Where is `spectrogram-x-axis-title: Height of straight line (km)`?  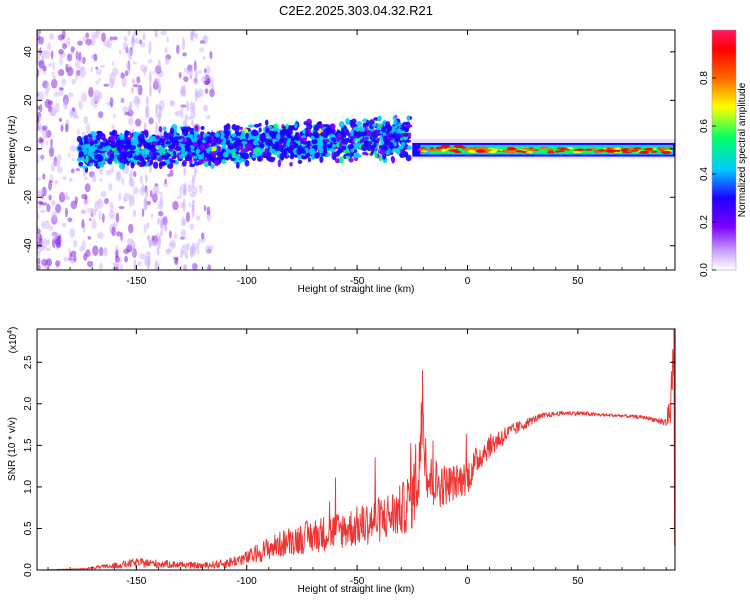 spectrogram-x-axis-title: Height of straight line (km) is located at coordinates (356, 289).